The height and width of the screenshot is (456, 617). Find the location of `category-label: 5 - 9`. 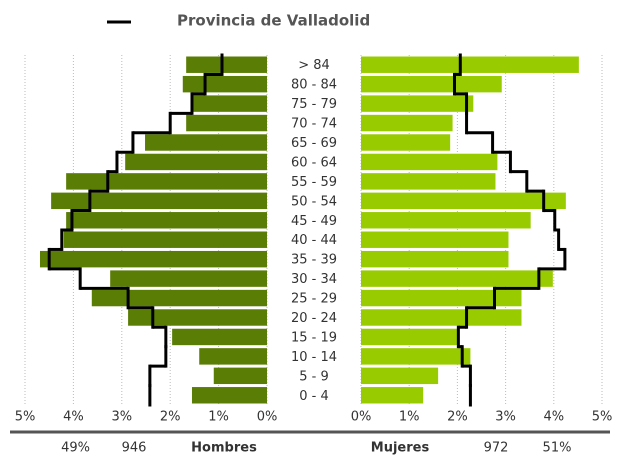

category-label: 5 - 9 is located at coordinates (314, 376).